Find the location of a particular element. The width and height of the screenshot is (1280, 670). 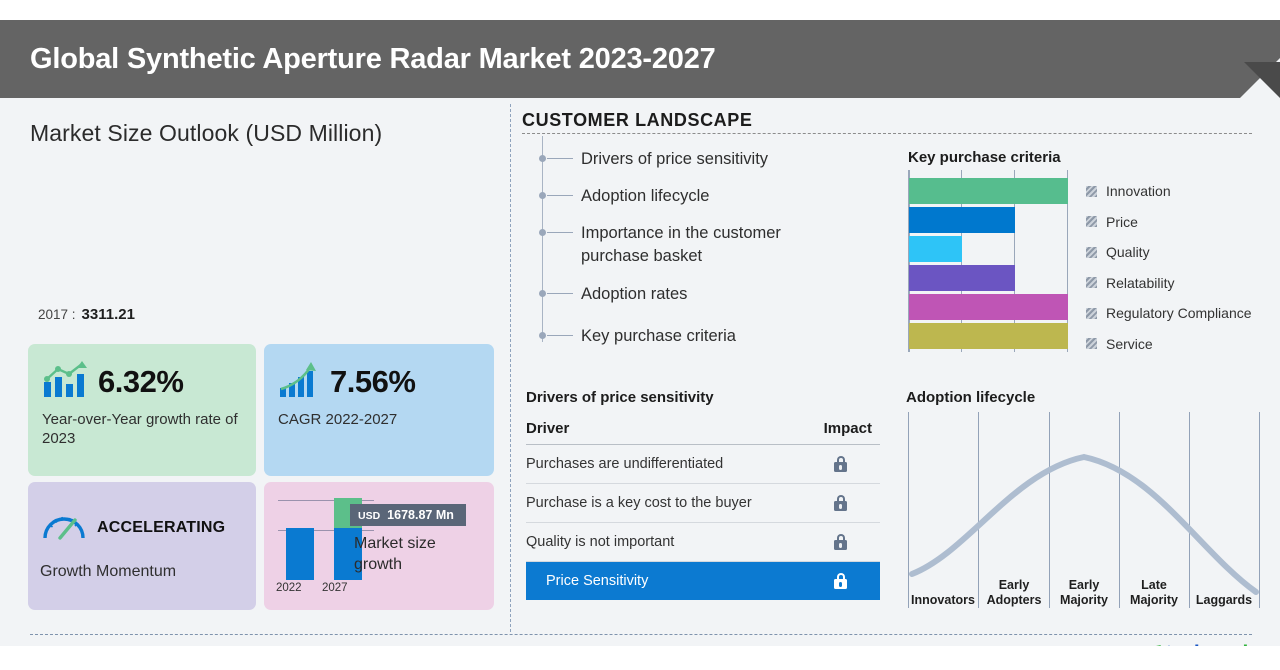

header-bar is located at coordinates (640, 59).